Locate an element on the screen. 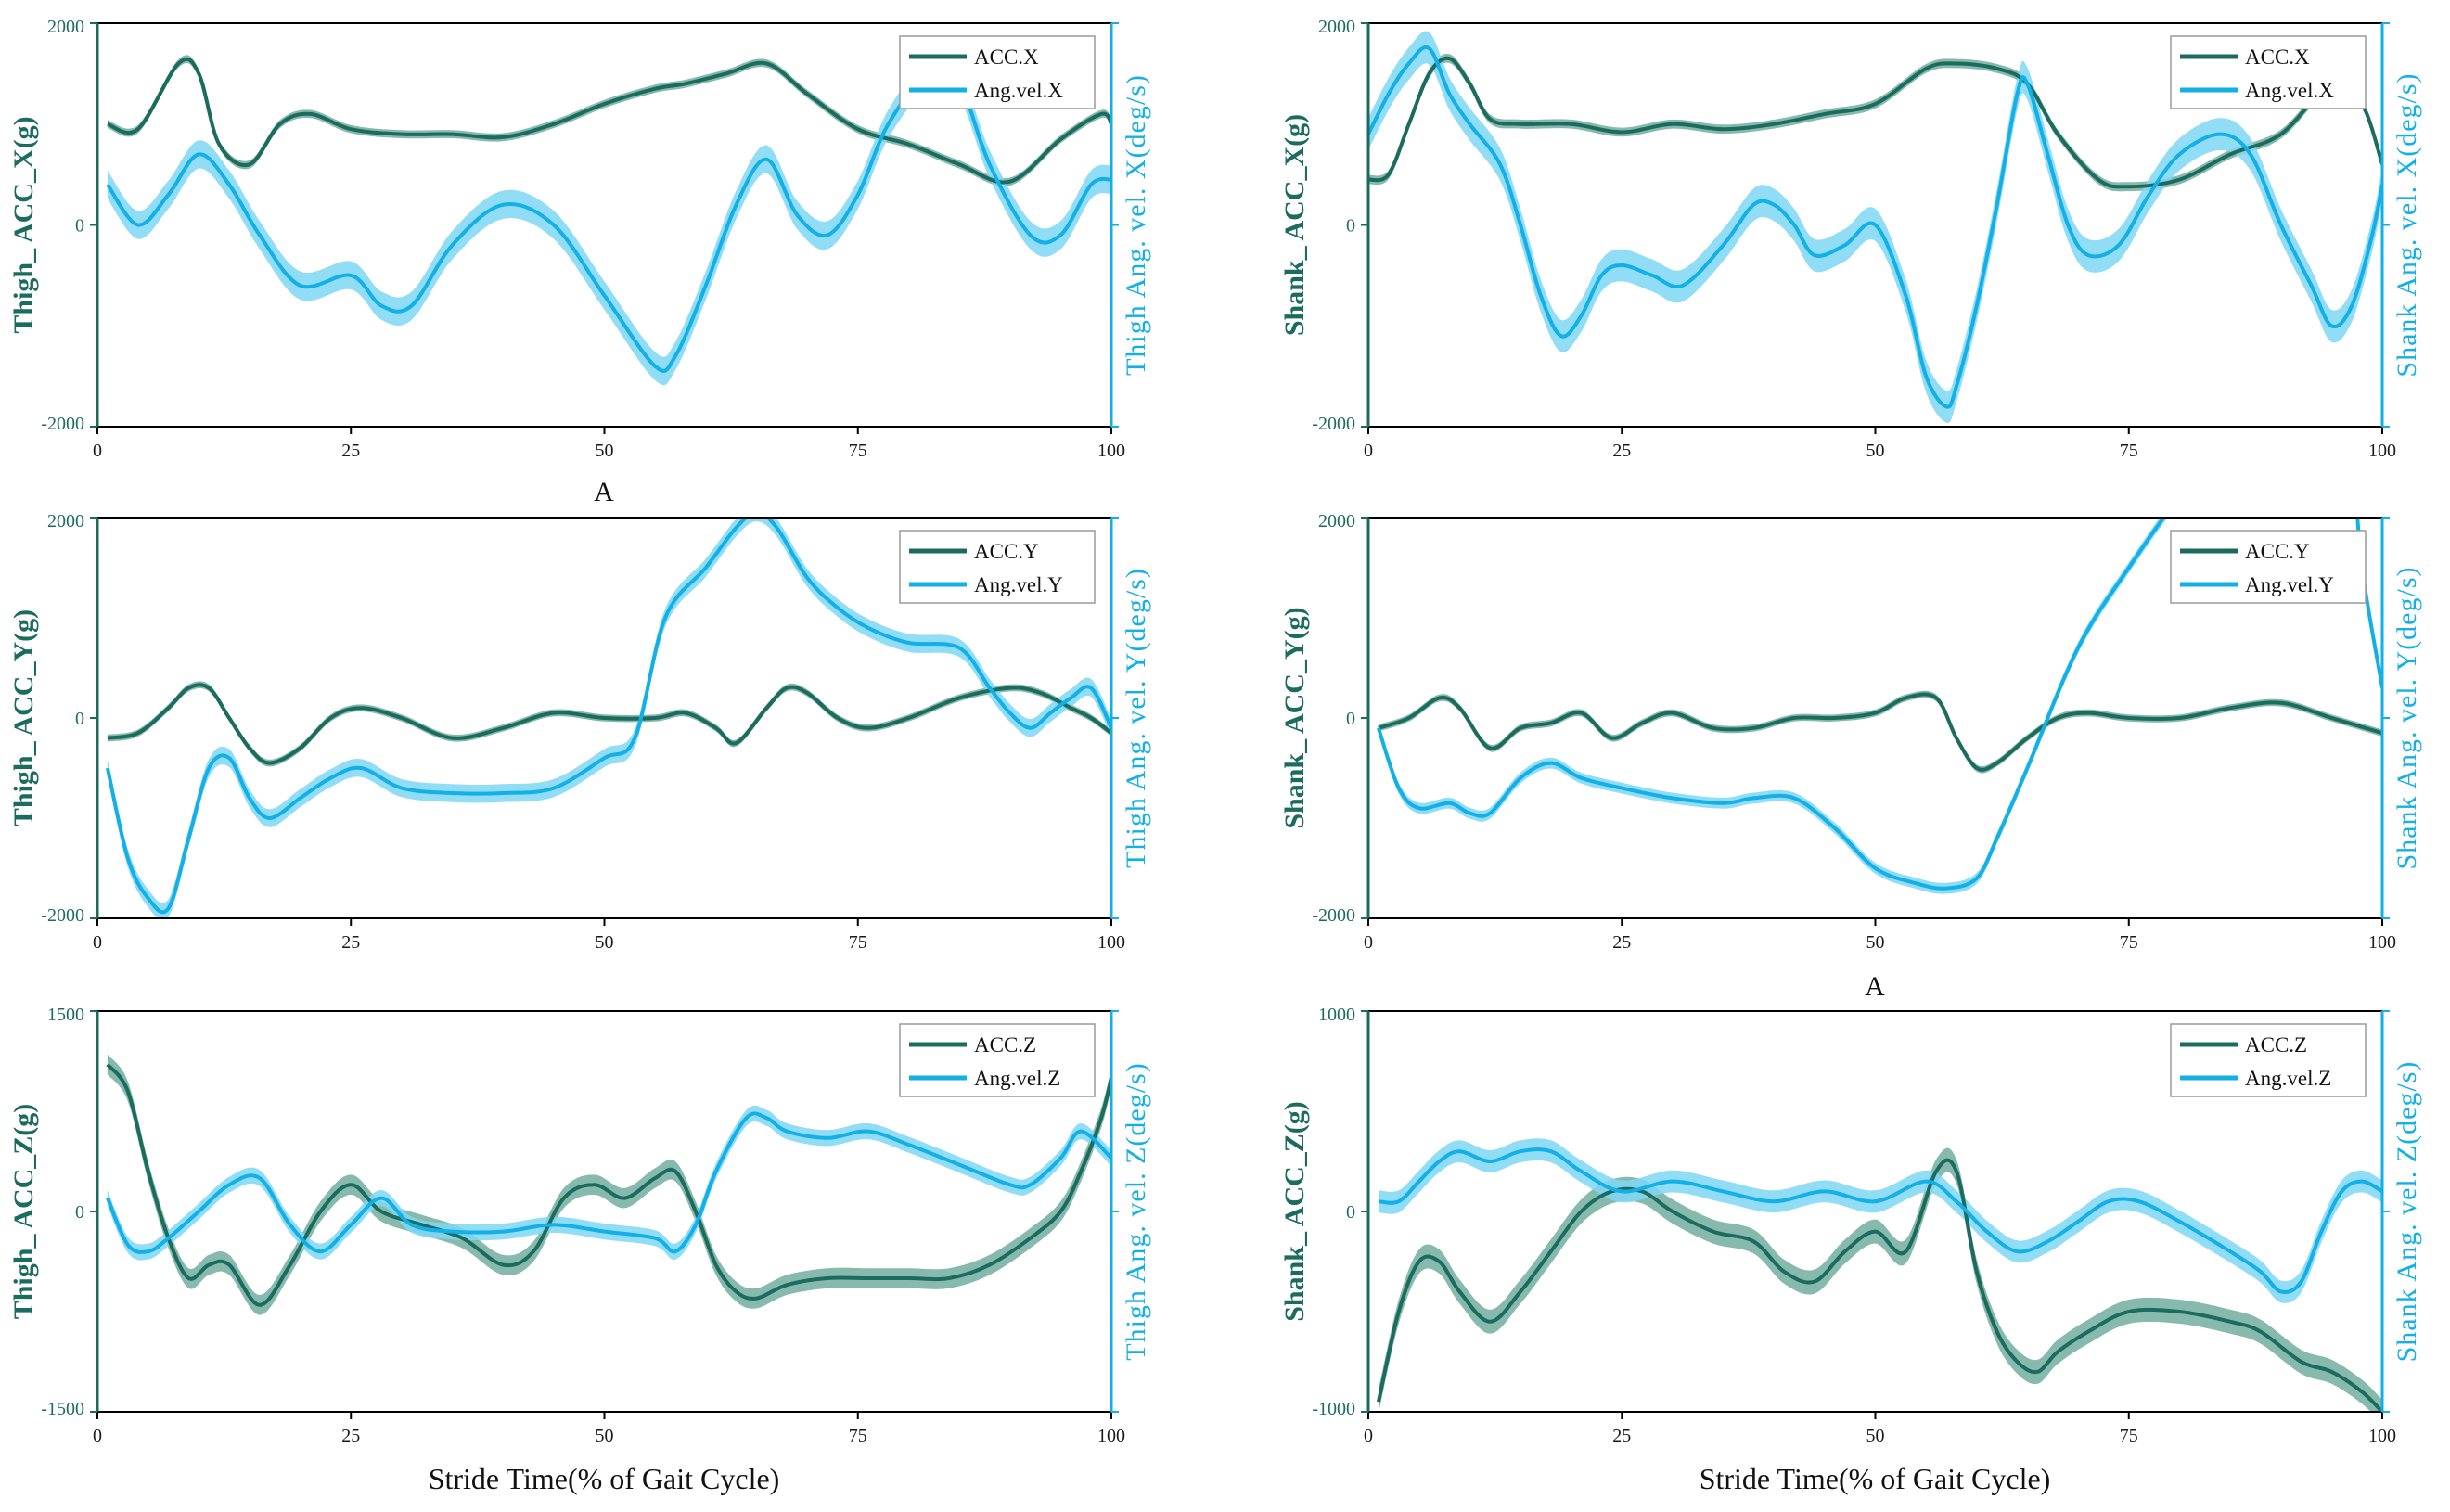  legend-label-angvel: Ang.vel.Y is located at coordinates (1019, 584).